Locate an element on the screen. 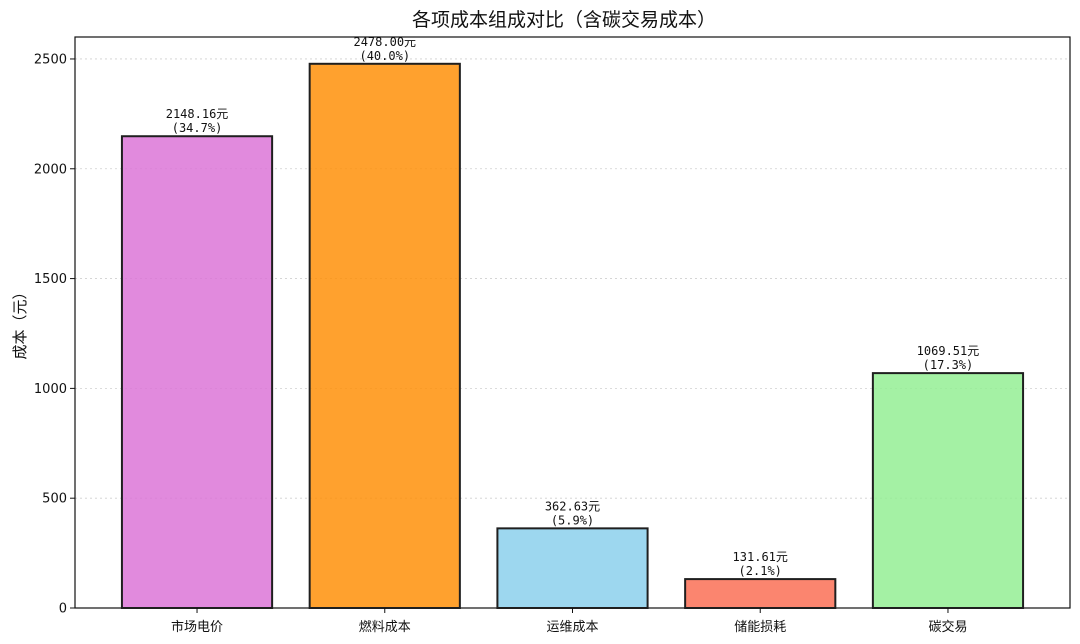  data-label-percent: (40.0%) is located at coordinates (384, 56).